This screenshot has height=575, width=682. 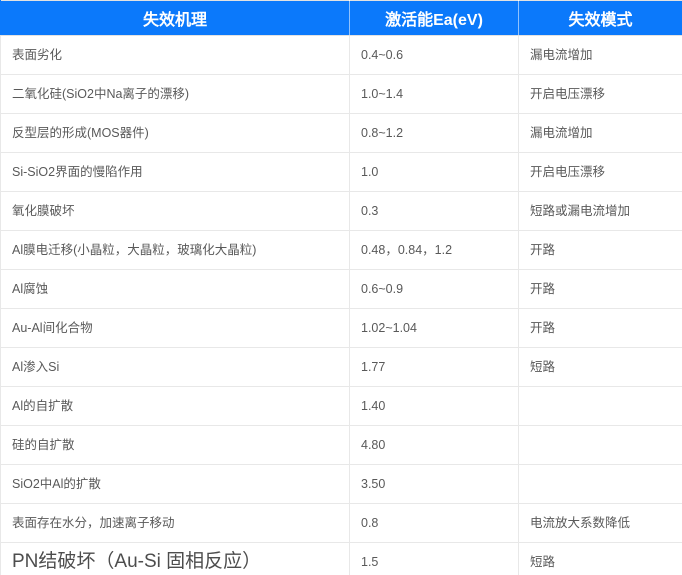 What do you see at coordinates (434, 133) in the screenshot?
I see `cell-activation-energy: 0.8~1.2` at bounding box center [434, 133].